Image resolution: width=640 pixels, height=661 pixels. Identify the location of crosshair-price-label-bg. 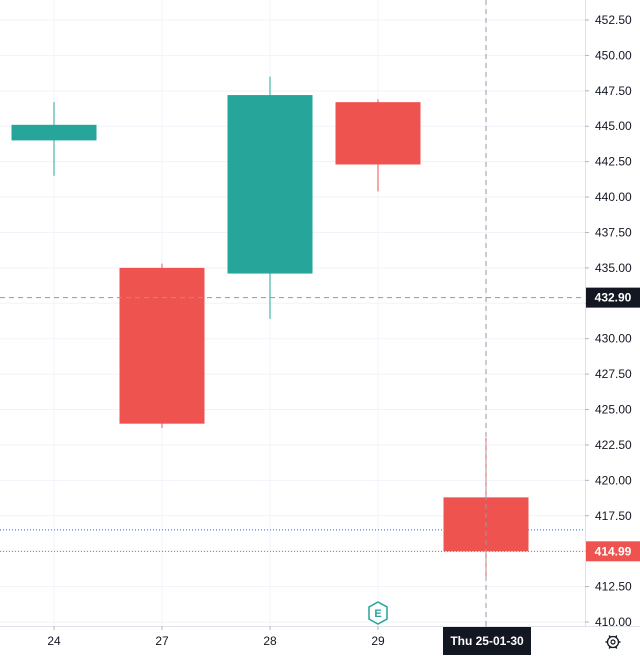
(613, 297).